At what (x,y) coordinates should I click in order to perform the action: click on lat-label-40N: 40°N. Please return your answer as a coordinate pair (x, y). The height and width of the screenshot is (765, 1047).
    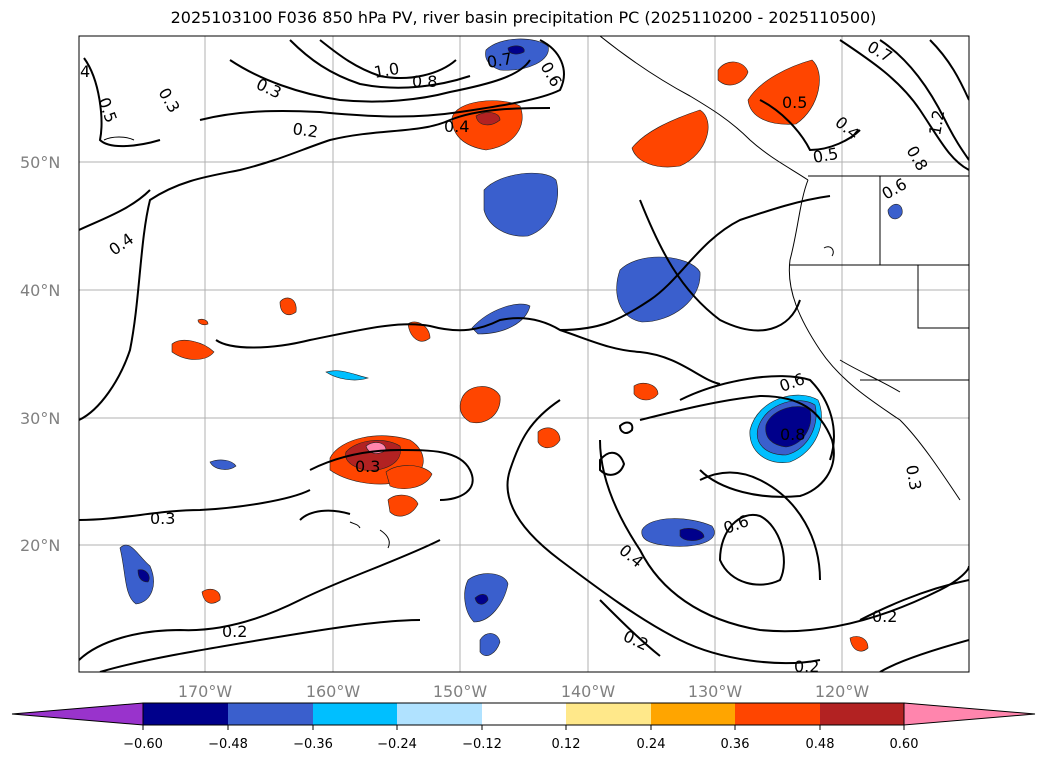
    Looking at the image, I should click on (40, 290).